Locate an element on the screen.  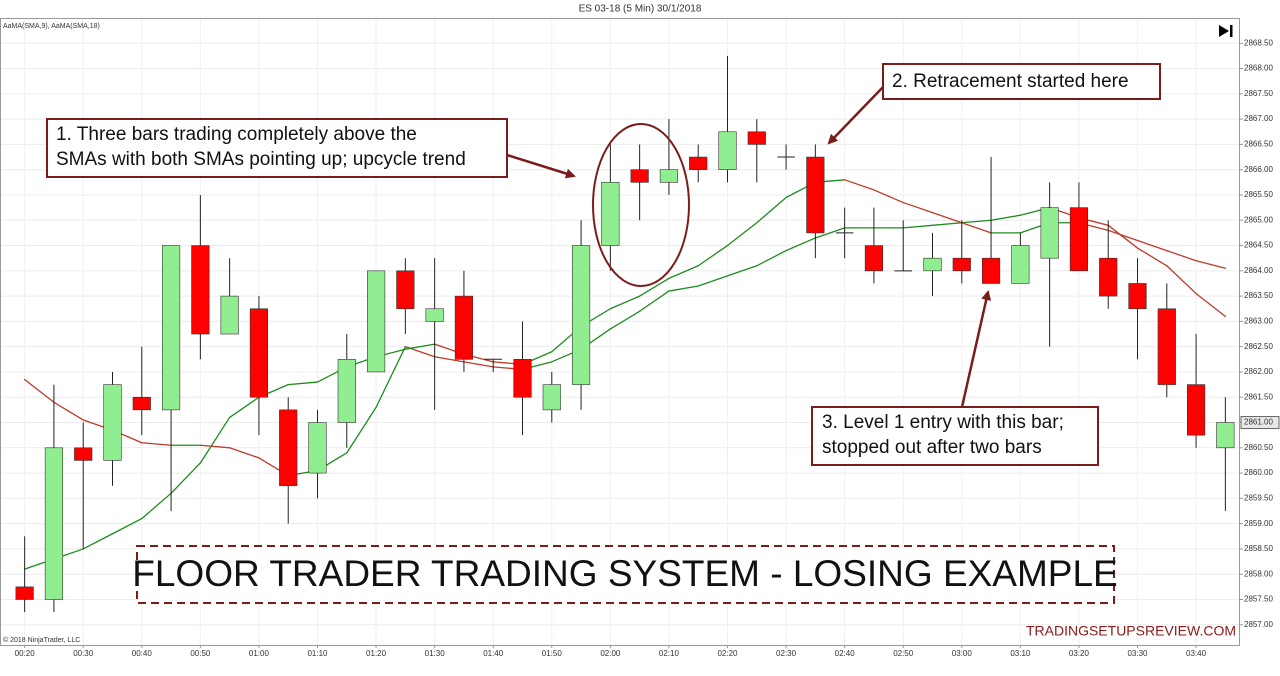
last-price-label: 2861.00 is located at coordinates (1258, 422).